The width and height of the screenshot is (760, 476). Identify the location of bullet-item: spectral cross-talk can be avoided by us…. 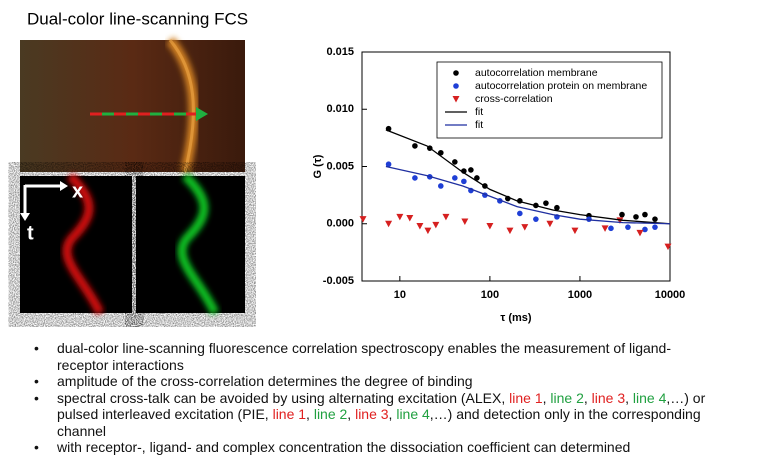
(370, 415).